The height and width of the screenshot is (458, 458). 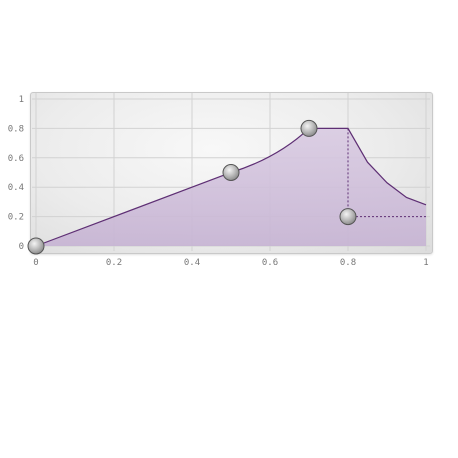 What do you see at coordinates (21, 247) in the screenshot?
I see `y-tick-label: 0` at bounding box center [21, 247].